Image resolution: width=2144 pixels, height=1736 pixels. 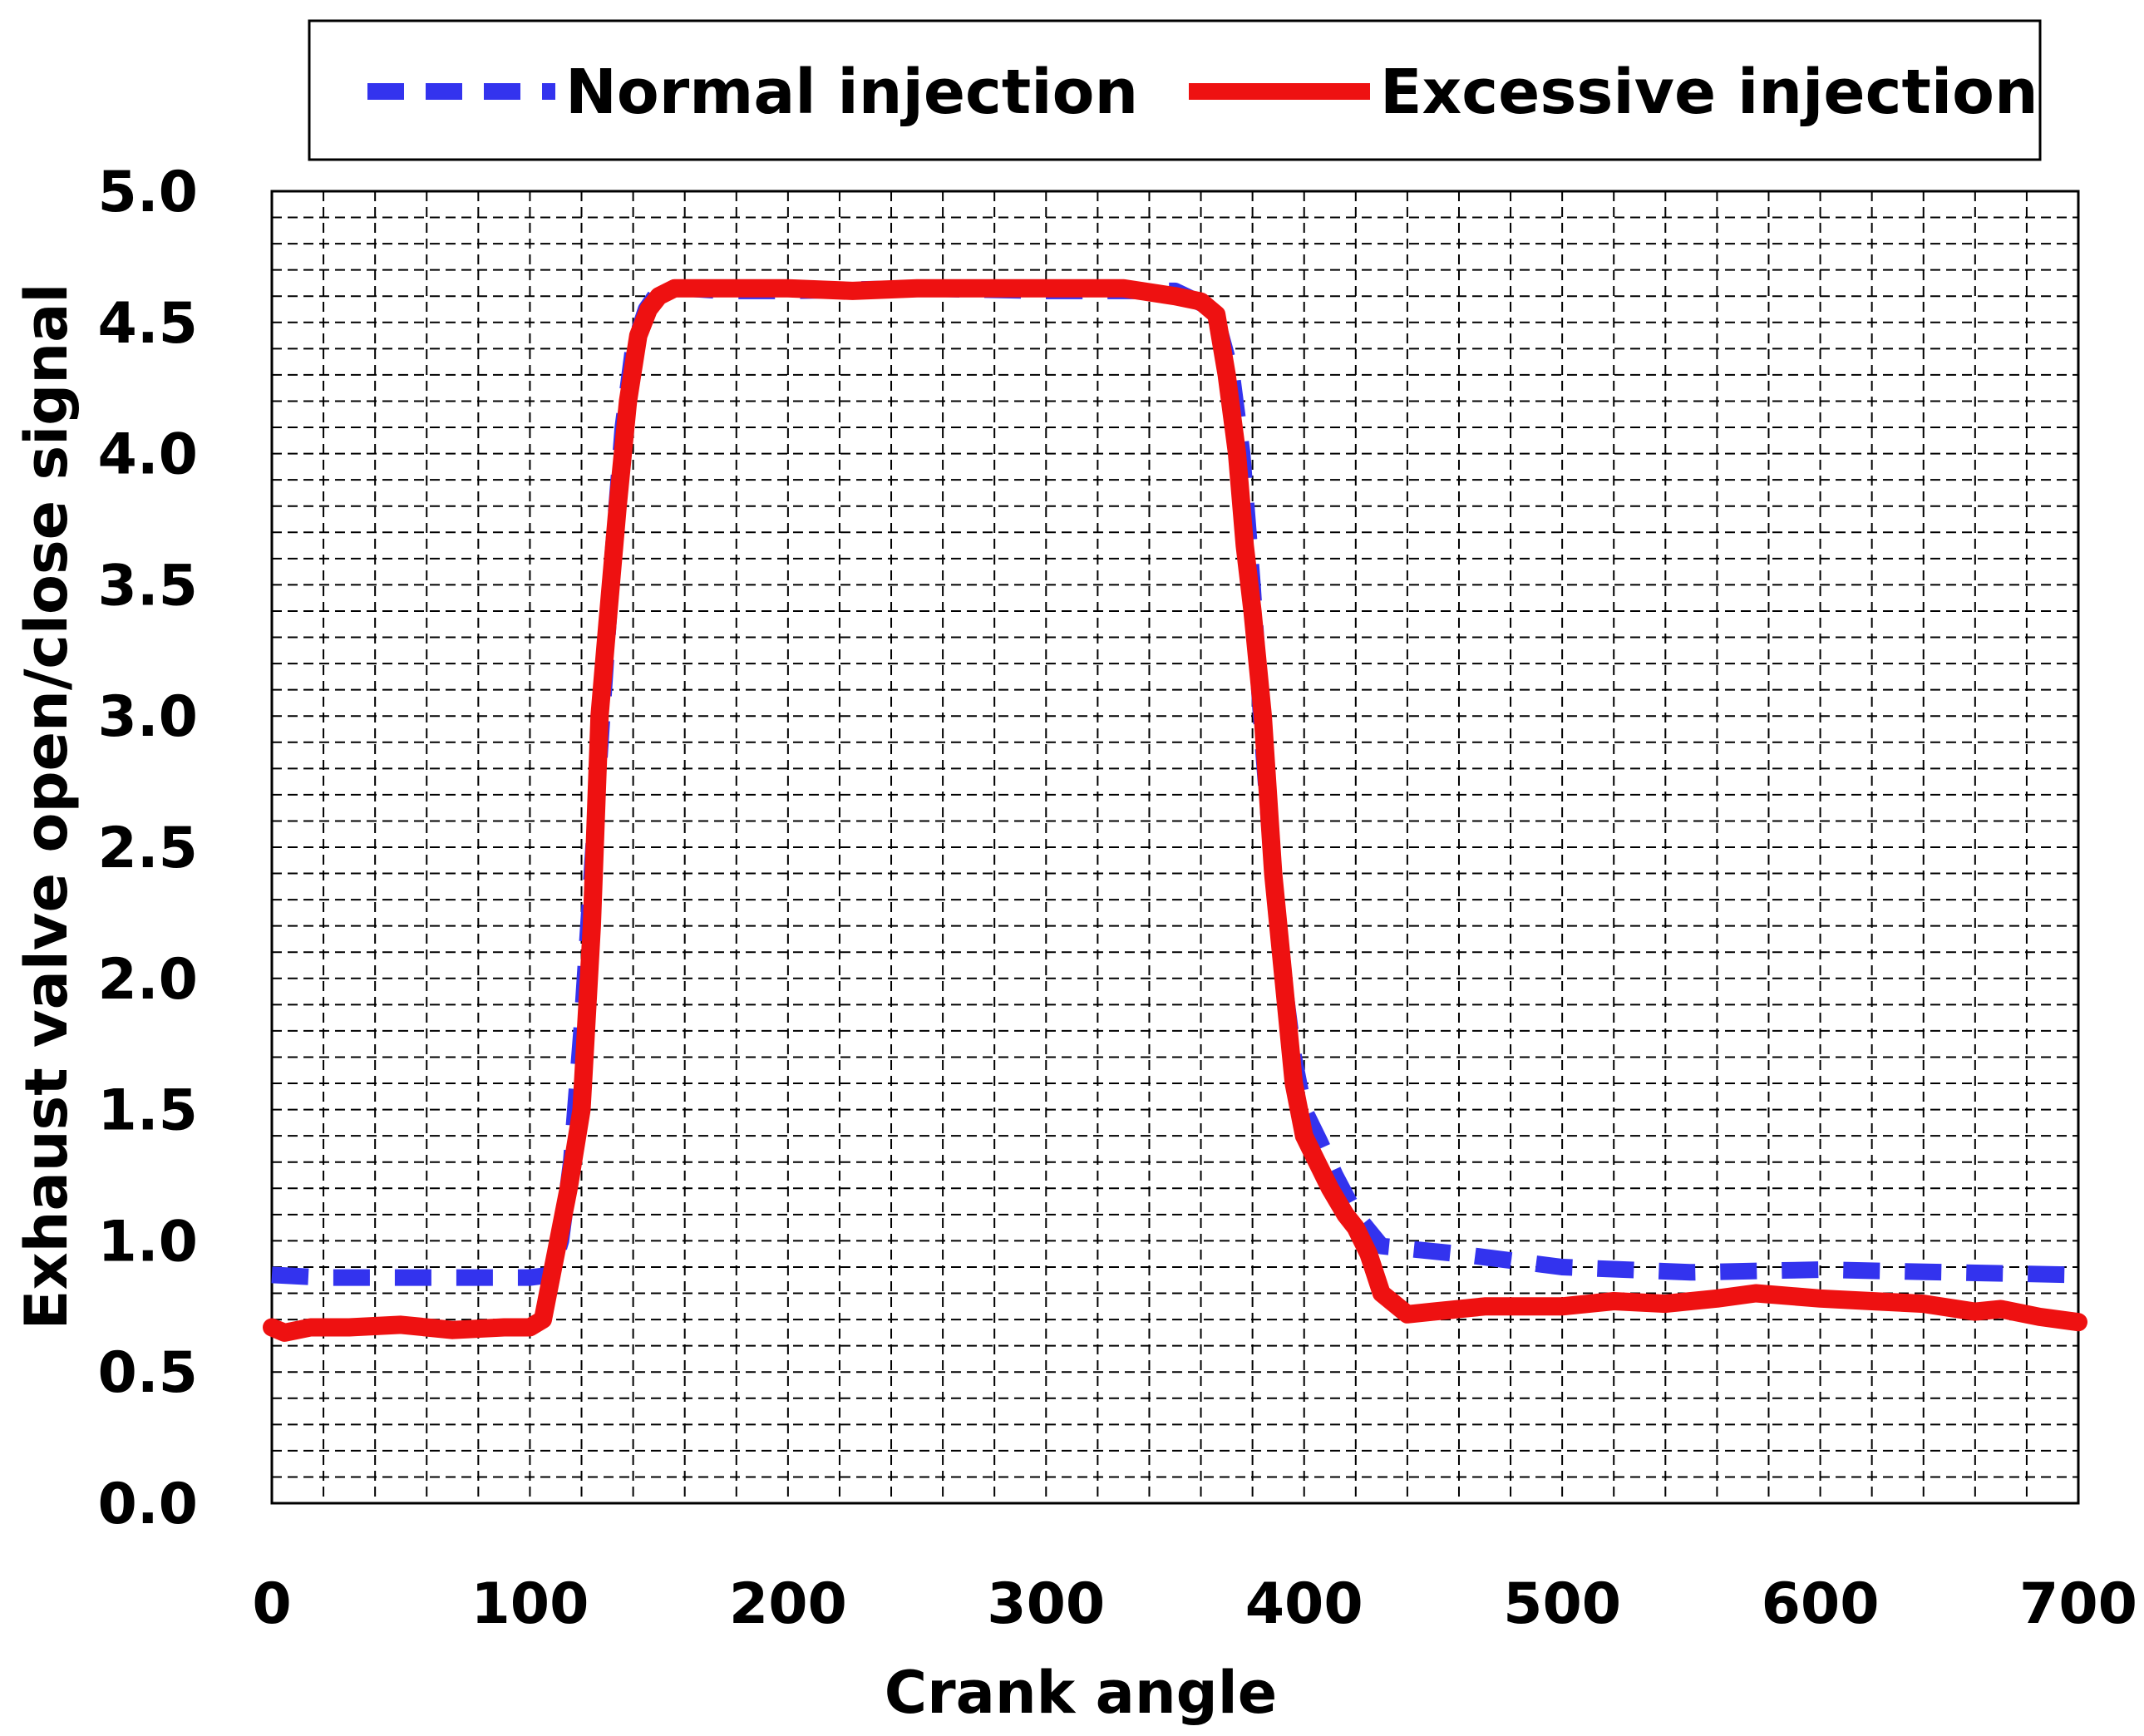 What do you see at coordinates (1562, 1604) in the screenshot?
I see `x-tick-label: 500` at bounding box center [1562, 1604].